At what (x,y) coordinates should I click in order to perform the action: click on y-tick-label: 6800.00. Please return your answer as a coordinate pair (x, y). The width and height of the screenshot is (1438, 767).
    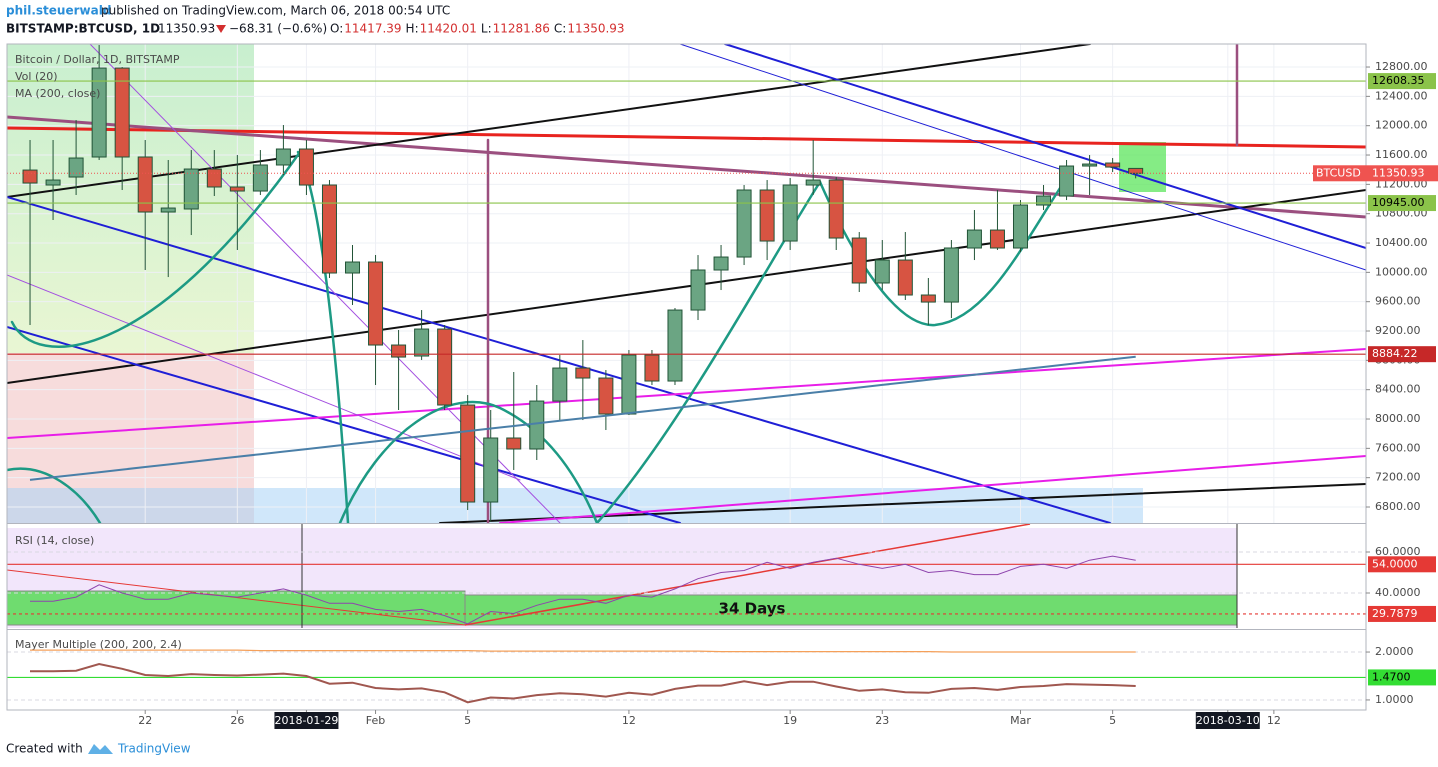
    Looking at the image, I should click on (1398, 506).